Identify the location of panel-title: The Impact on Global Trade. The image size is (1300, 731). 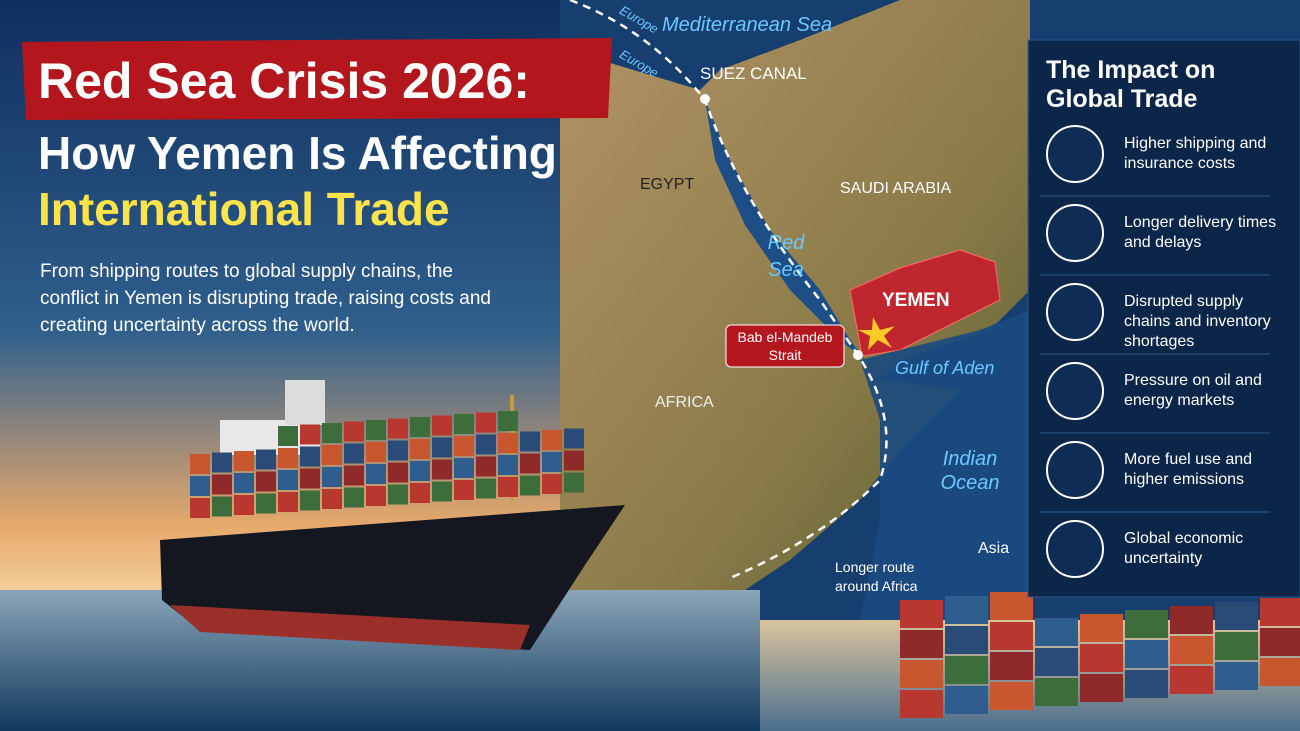
(1131, 84).